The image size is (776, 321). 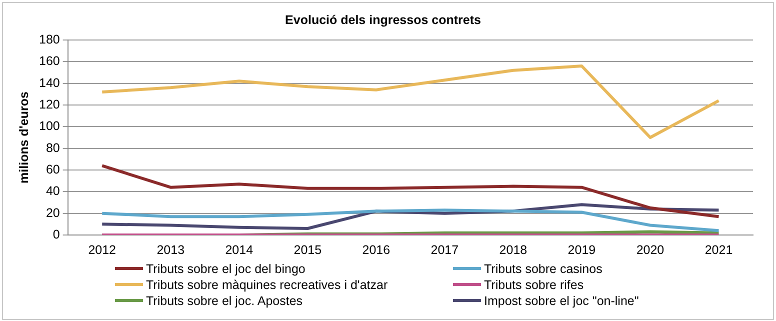 I want to click on y-tick-label: 60, so click(x=53, y=169).